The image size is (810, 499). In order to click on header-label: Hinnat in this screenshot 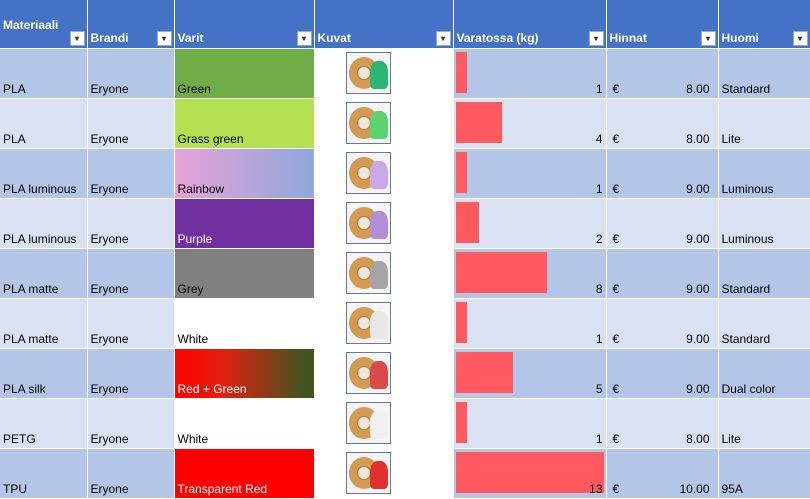, I will do `click(628, 38)`.